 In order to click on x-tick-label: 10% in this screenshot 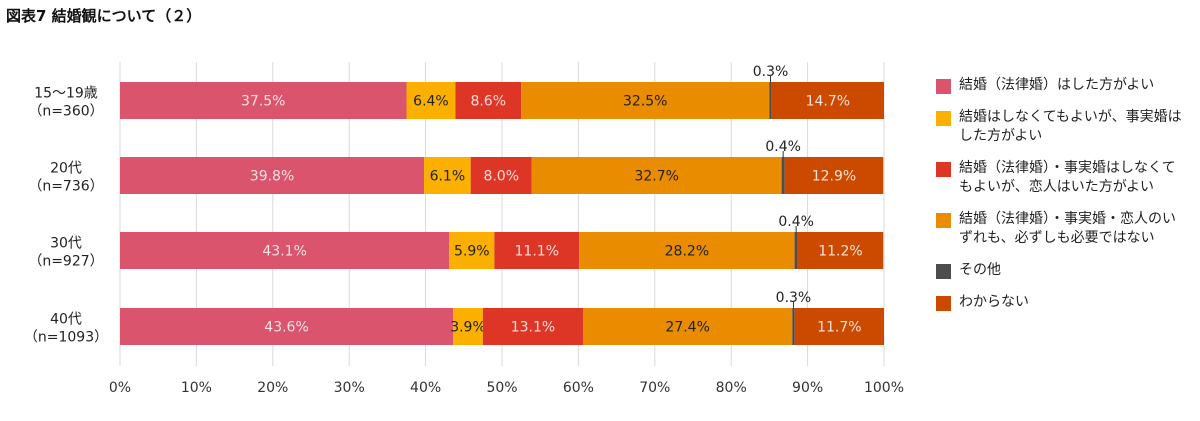, I will do `click(196, 388)`.